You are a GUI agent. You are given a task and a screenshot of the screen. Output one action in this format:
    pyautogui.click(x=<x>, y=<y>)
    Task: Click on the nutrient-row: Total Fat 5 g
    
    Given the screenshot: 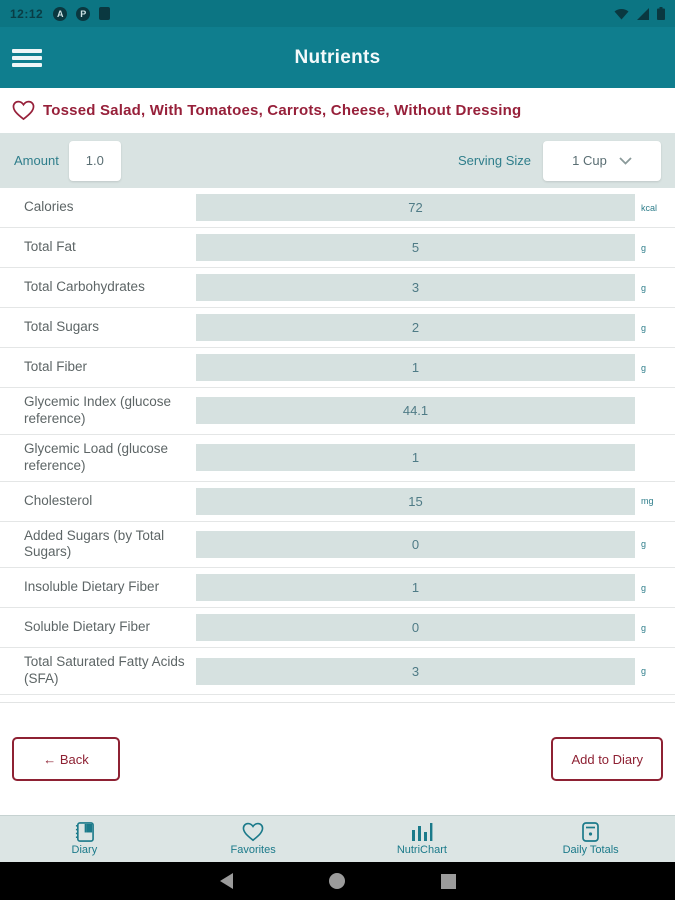 What is the action you would take?
    pyautogui.click(x=337, y=248)
    